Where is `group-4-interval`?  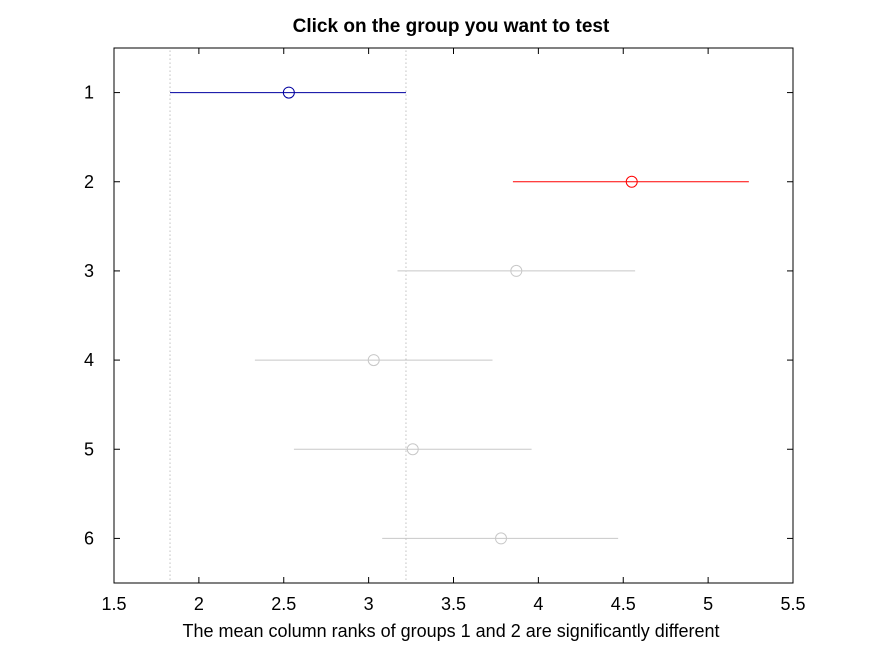 group-4-interval is located at coordinates (373, 360).